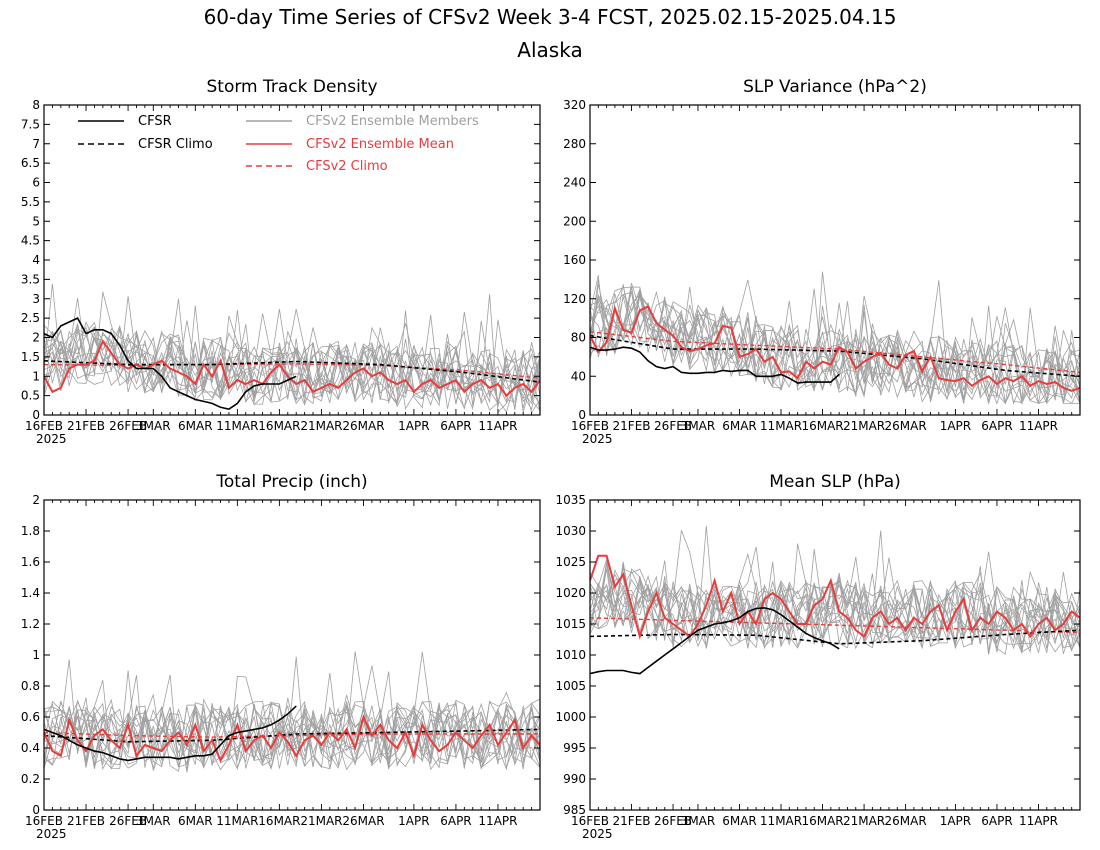 The image size is (1100, 850). What do you see at coordinates (36, 221) in the screenshot?
I see `y-tick-label: 5` at bounding box center [36, 221].